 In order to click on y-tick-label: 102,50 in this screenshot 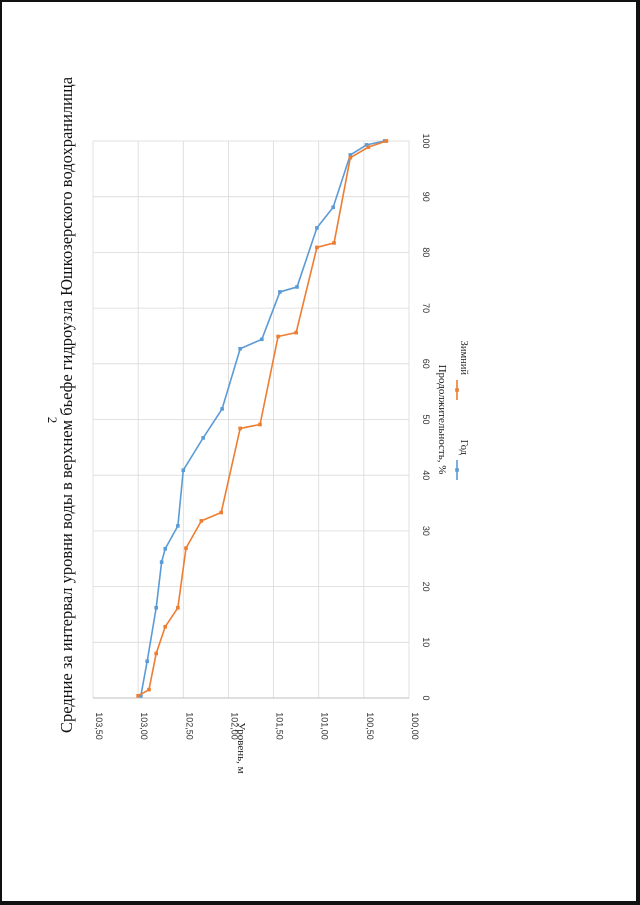, I will do `click(189, 726)`.